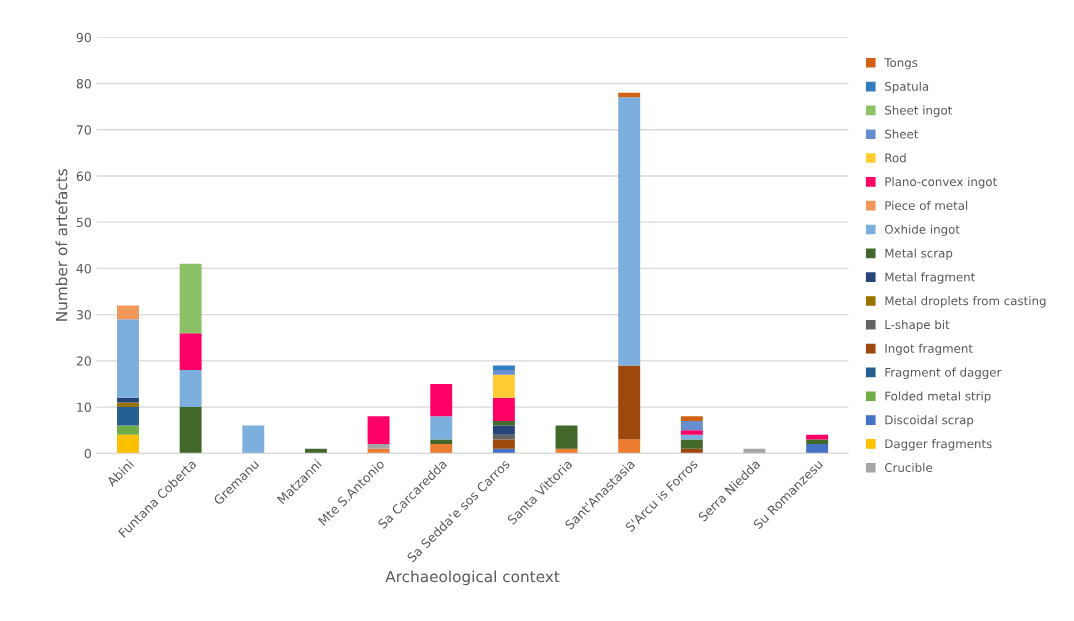 Image resolution: width=1074 pixels, height=621 pixels. What do you see at coordinates (929, 421) in the screenshot?
I see `legend-label: Discoidal scrap` at bounding box center [929, 421].